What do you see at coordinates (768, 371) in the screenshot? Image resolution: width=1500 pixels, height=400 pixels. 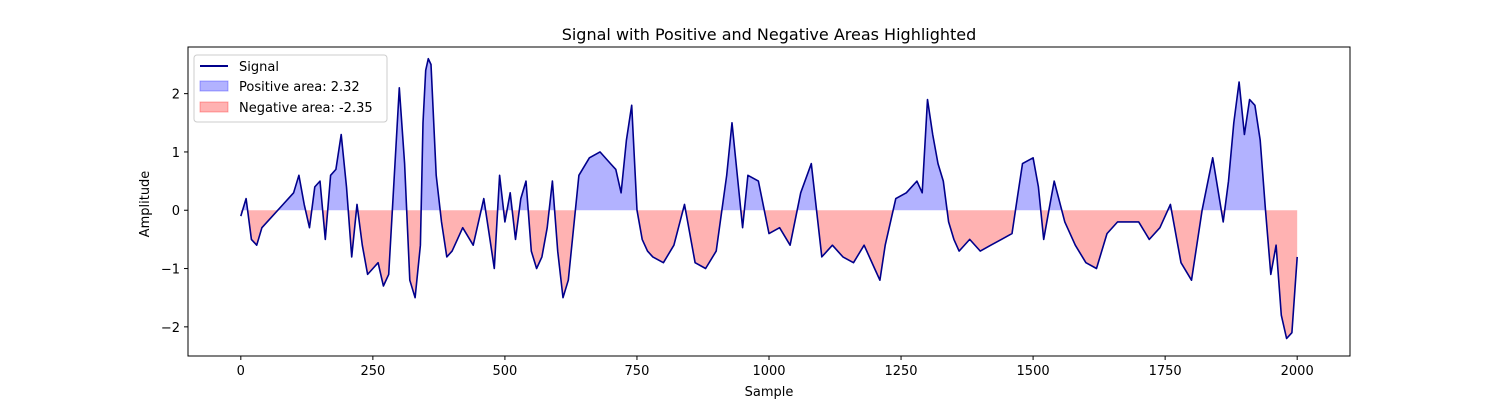 I see `x-tick-label: 1000` at bounding box center [768, 371].